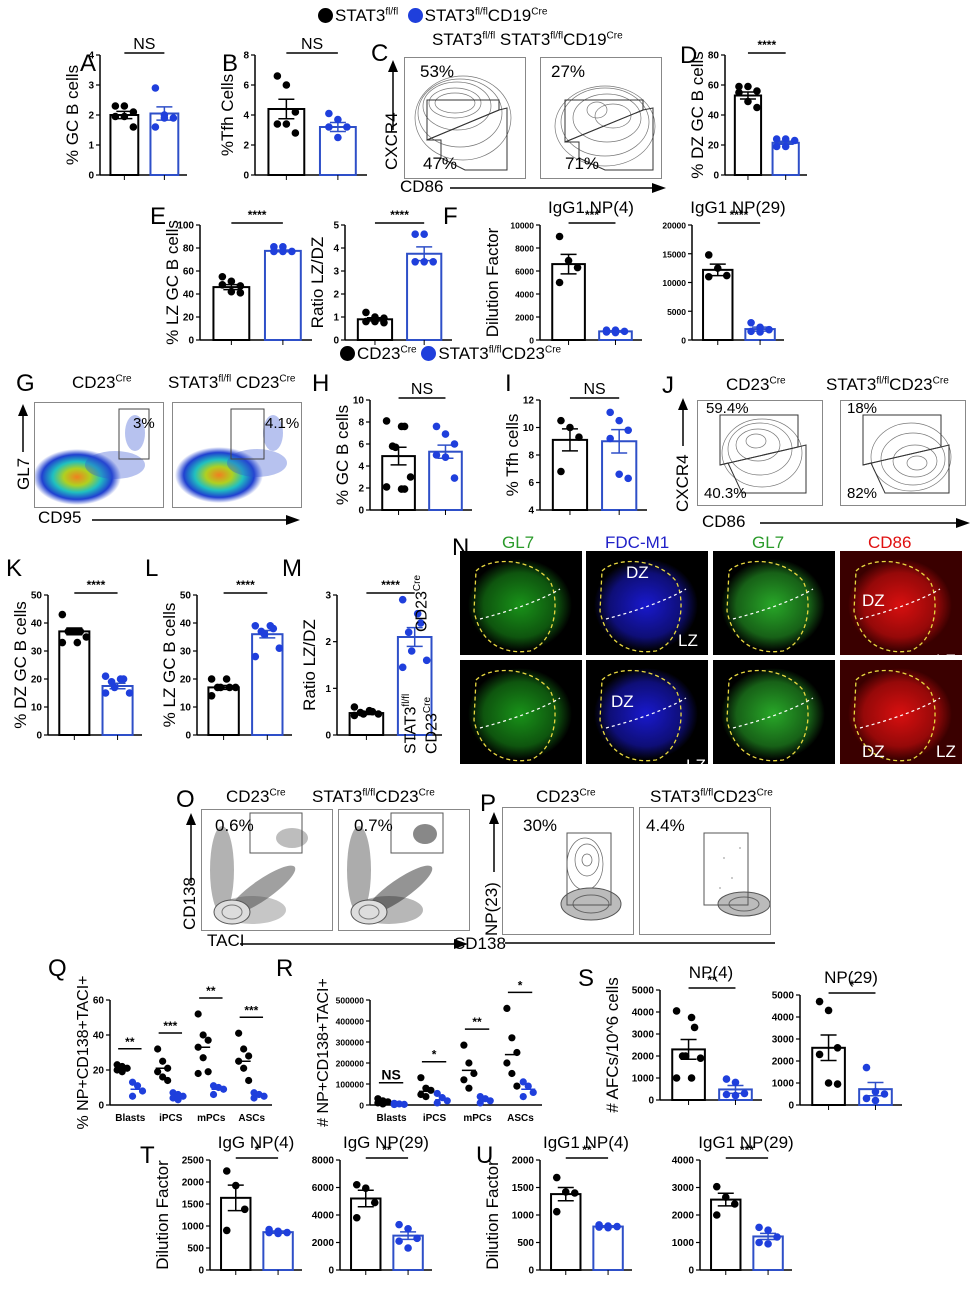 This screenshot has height=1315, width=971. I want to click on svg-text: 50, so click(186, 596).